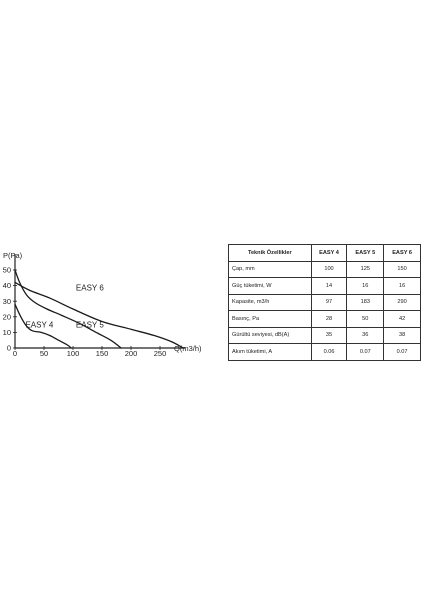  I want to click on table-row: Kapasite, m3/h 97 183 290, so click(324, 302).